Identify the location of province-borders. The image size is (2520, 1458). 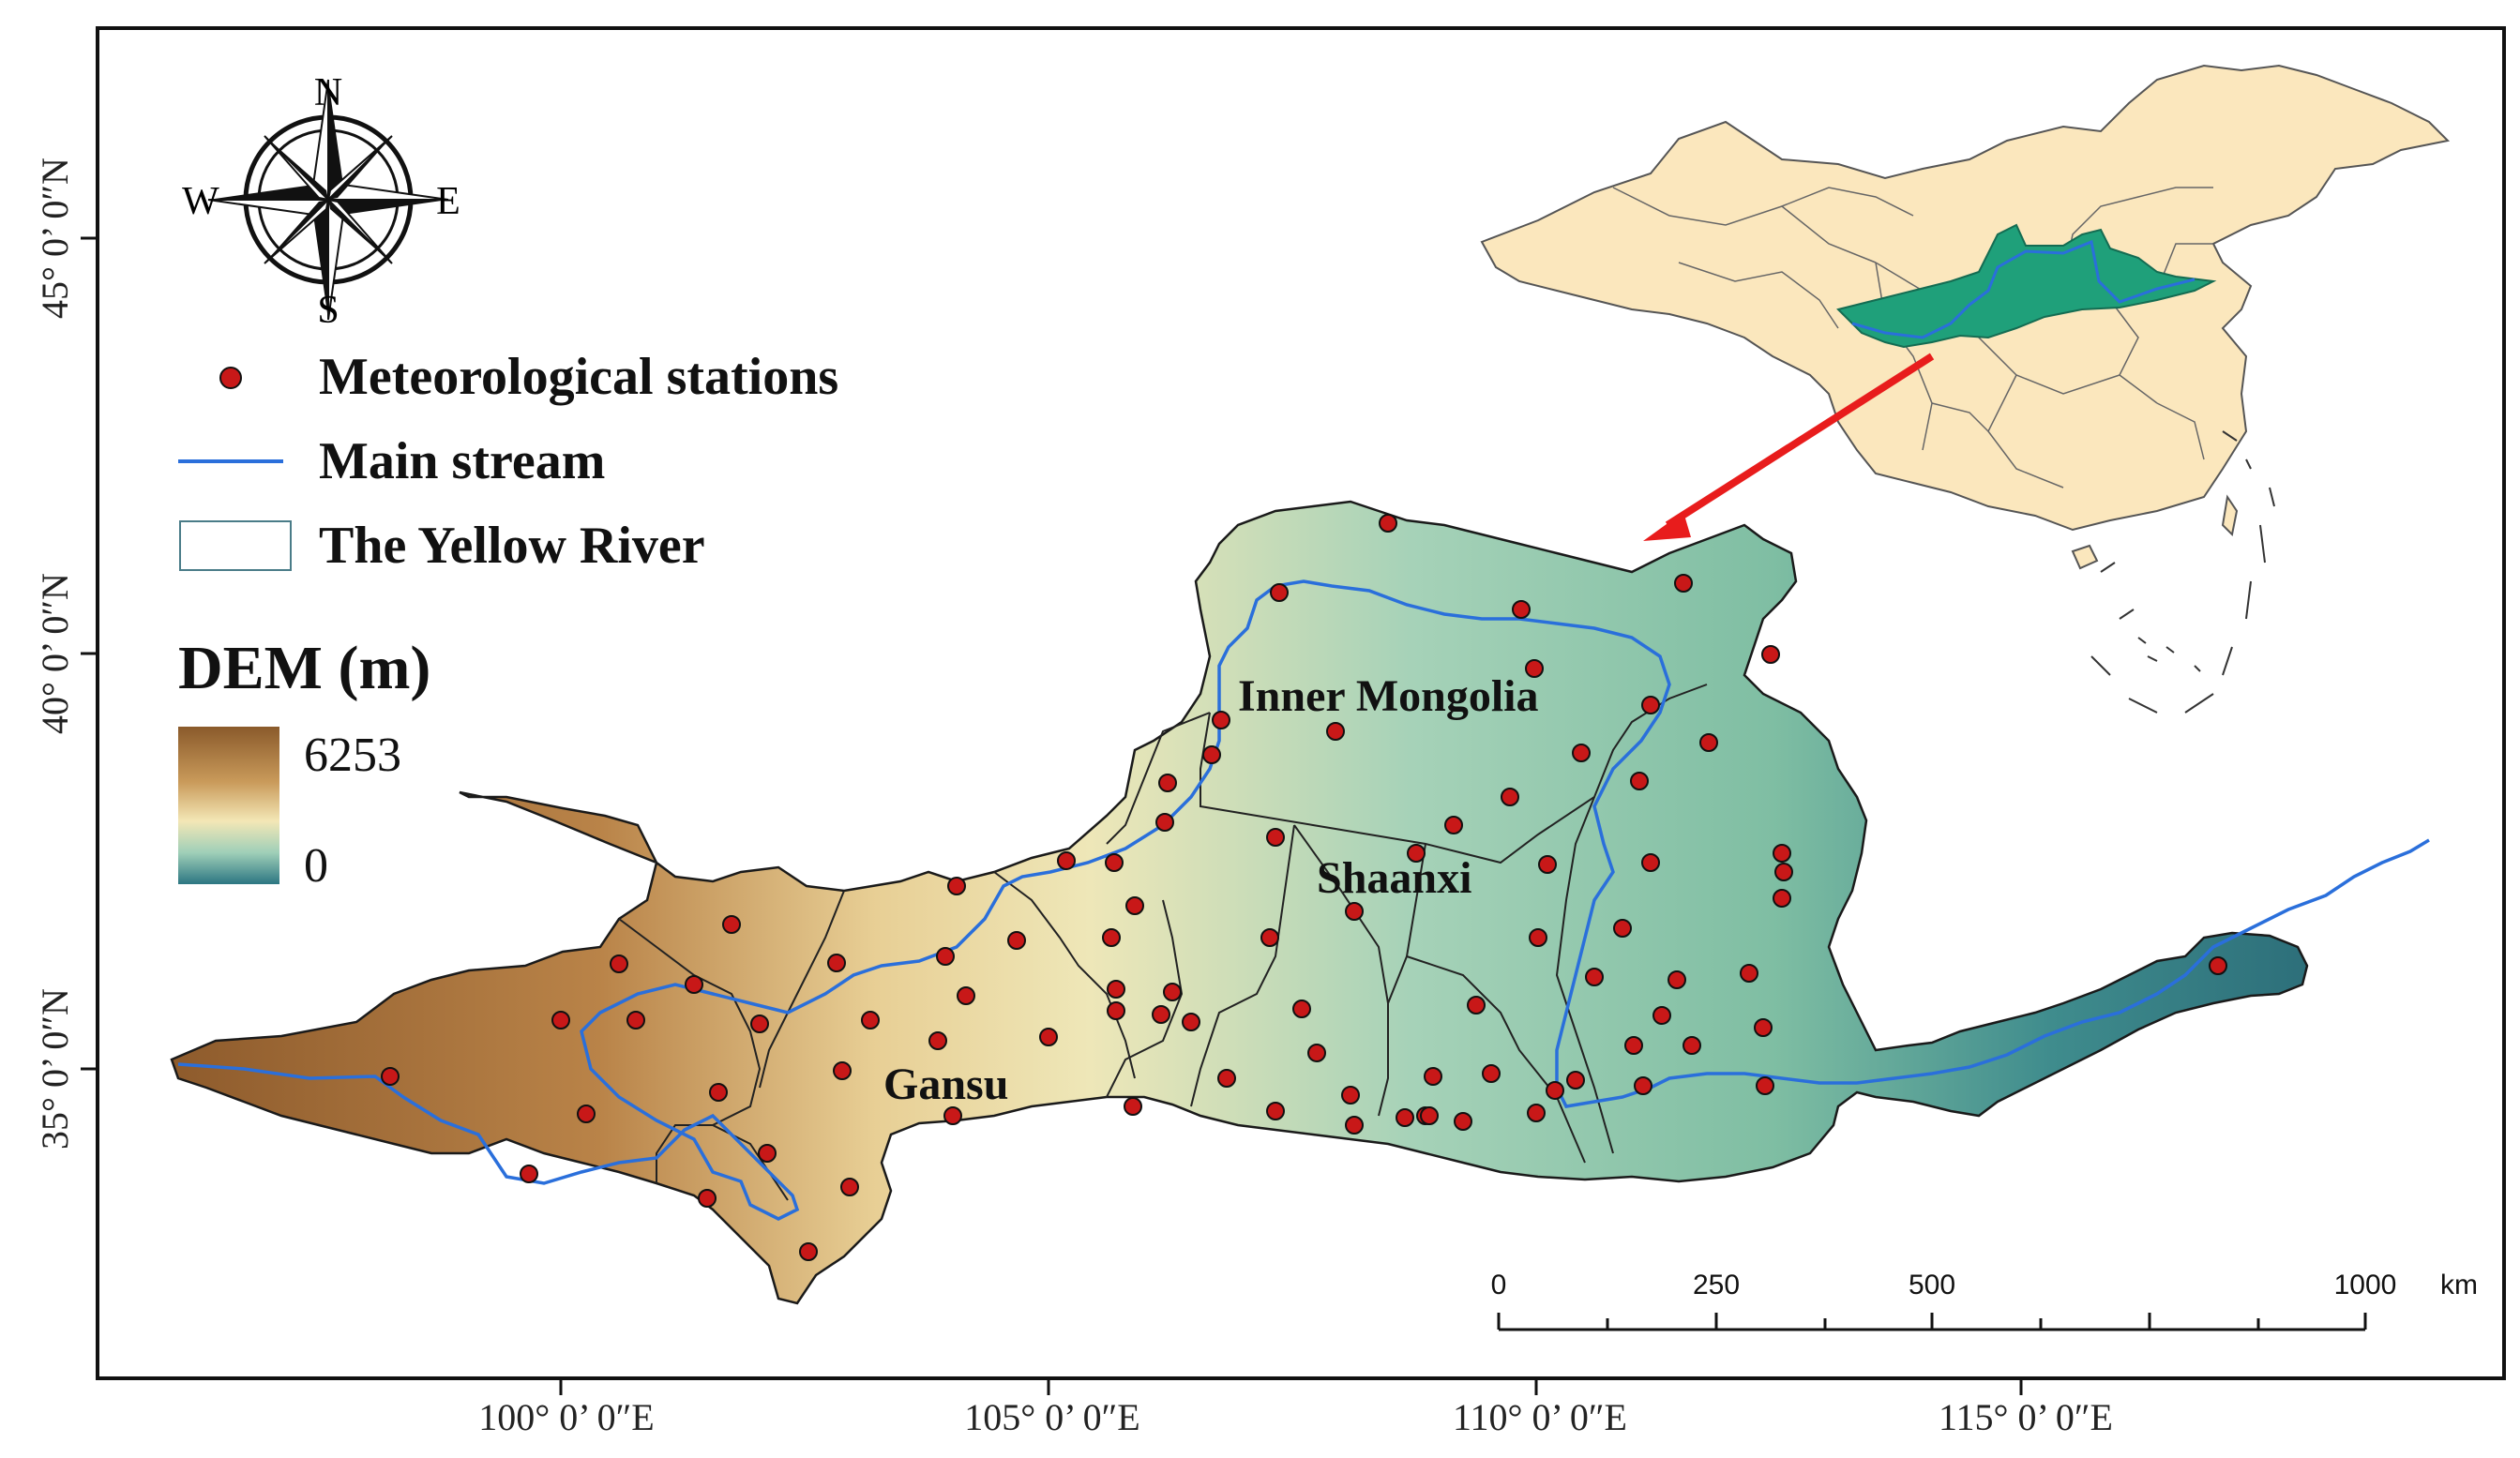
(1912, 338).